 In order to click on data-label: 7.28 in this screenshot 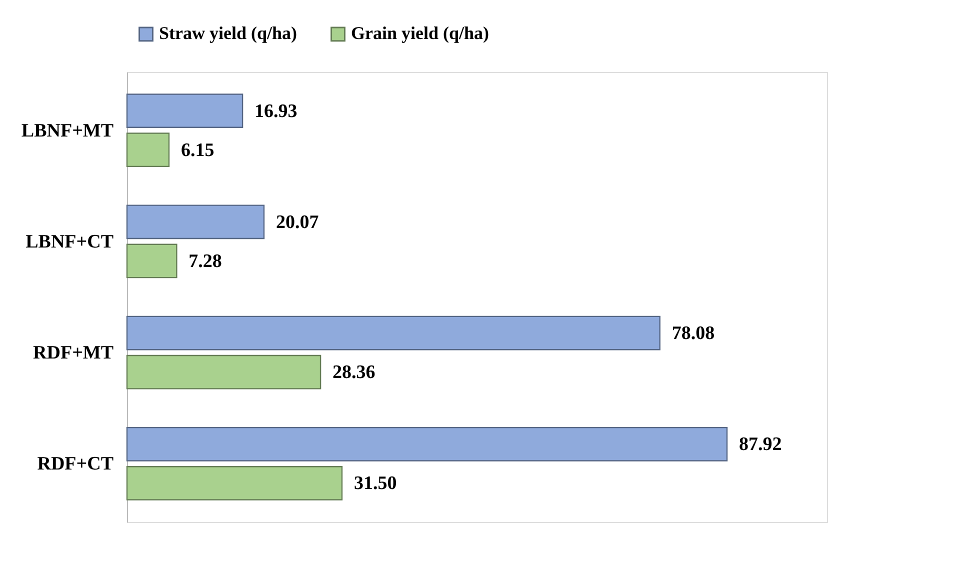, I will do `click(205, 261)`.